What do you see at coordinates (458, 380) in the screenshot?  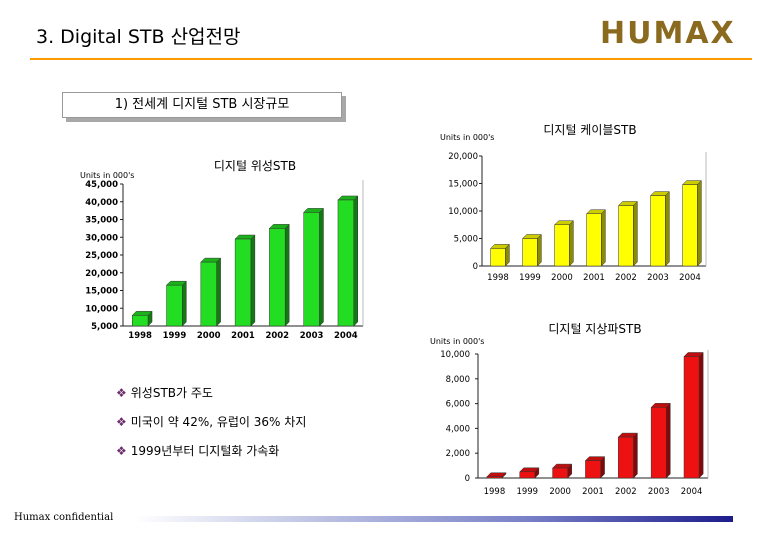 I see `y-tick-label: 8,000` at bounding box center [458, 380].